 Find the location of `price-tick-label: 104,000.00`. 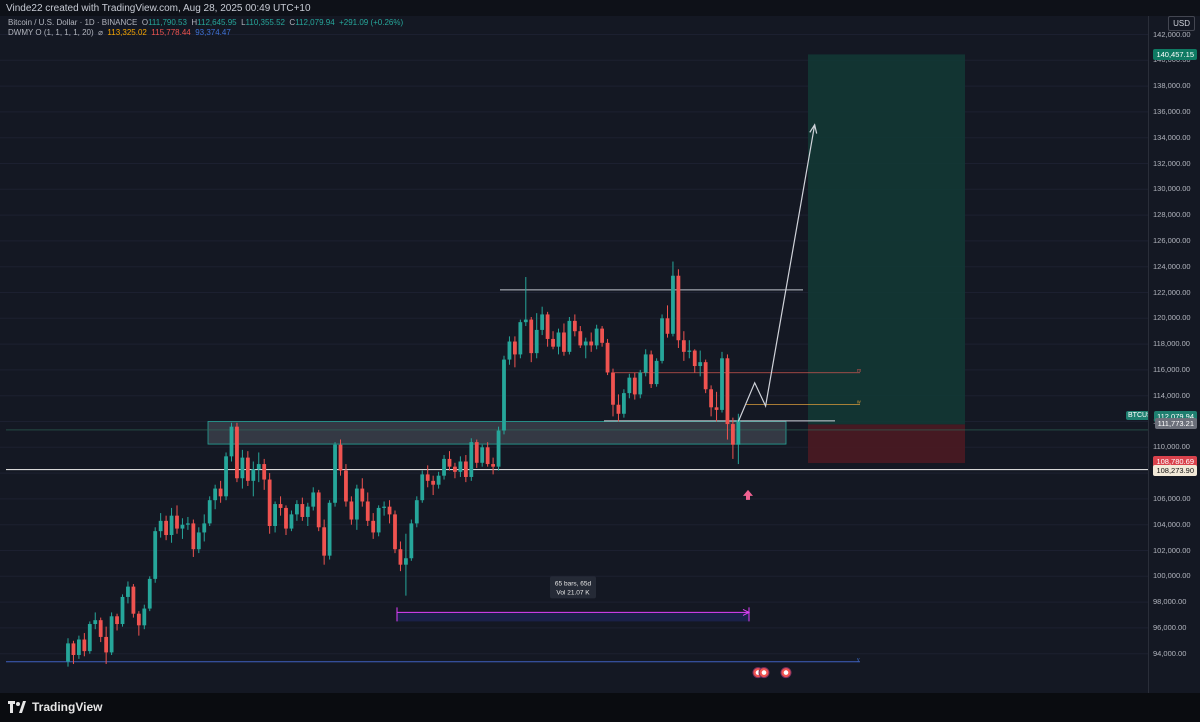

price-tick-label: 104,000.00 is located at coordinates (1172, 524).